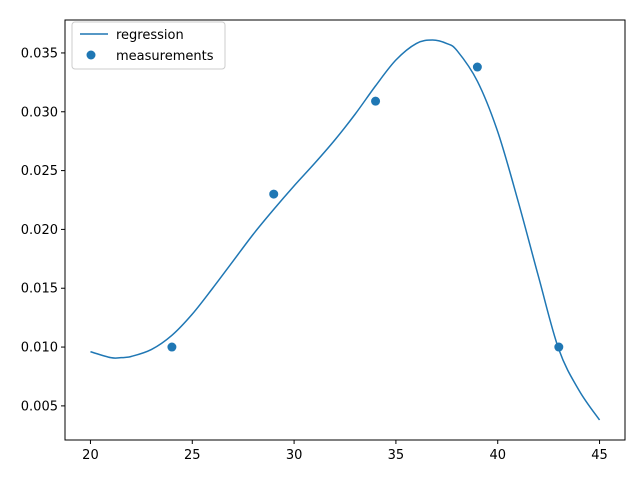  What do you see at coordinates (294, 455) in the screenshot?
I see `x-tick-label: 30` at bounding box center [294, 455].